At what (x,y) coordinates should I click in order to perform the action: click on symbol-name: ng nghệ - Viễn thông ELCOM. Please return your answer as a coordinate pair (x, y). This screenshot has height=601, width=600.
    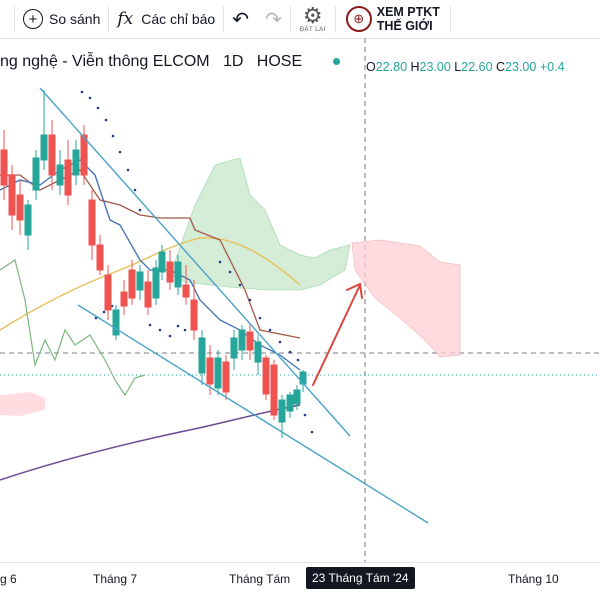
    Looking at the image, I should click on (105, 61).